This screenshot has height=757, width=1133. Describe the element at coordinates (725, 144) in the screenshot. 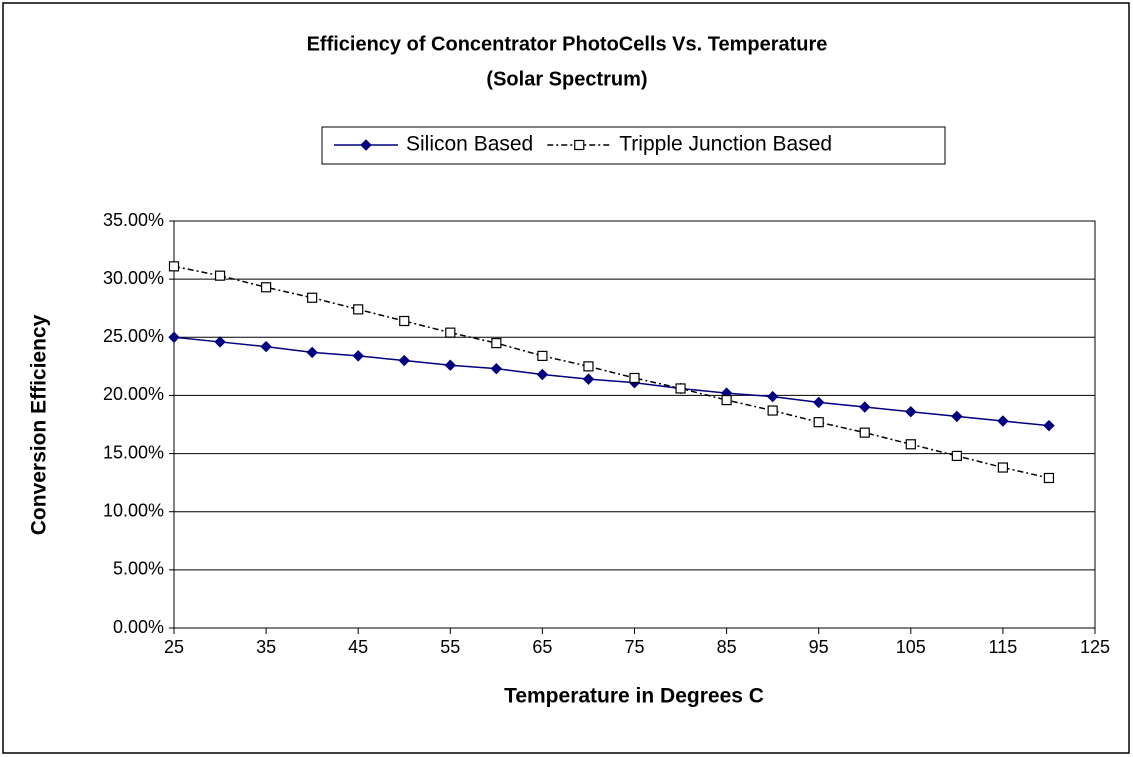

I see `legend-label: Tripple Junction Based` at that location.